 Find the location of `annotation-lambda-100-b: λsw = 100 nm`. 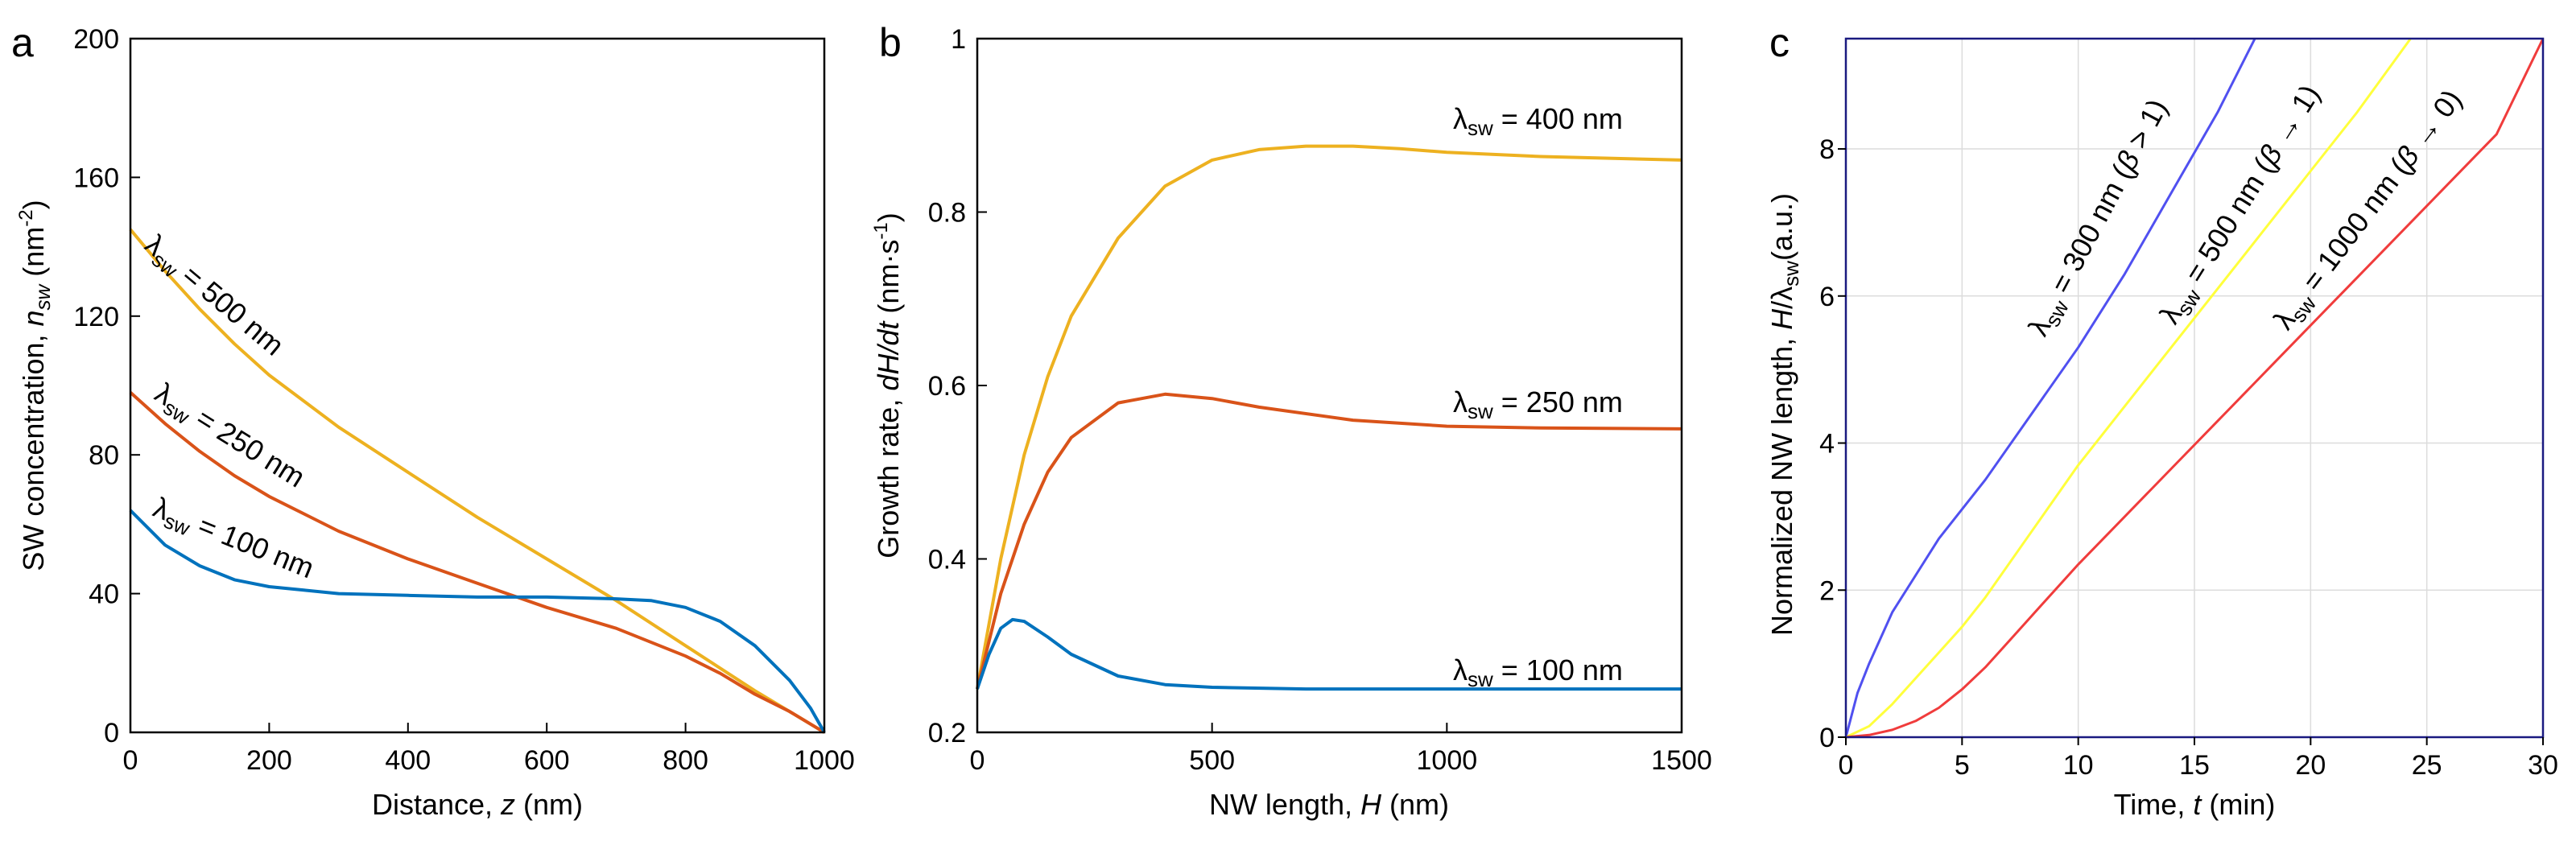

annotation-lambda-100-b: λsw = 100 nm is located at coordinates (1538, 672).